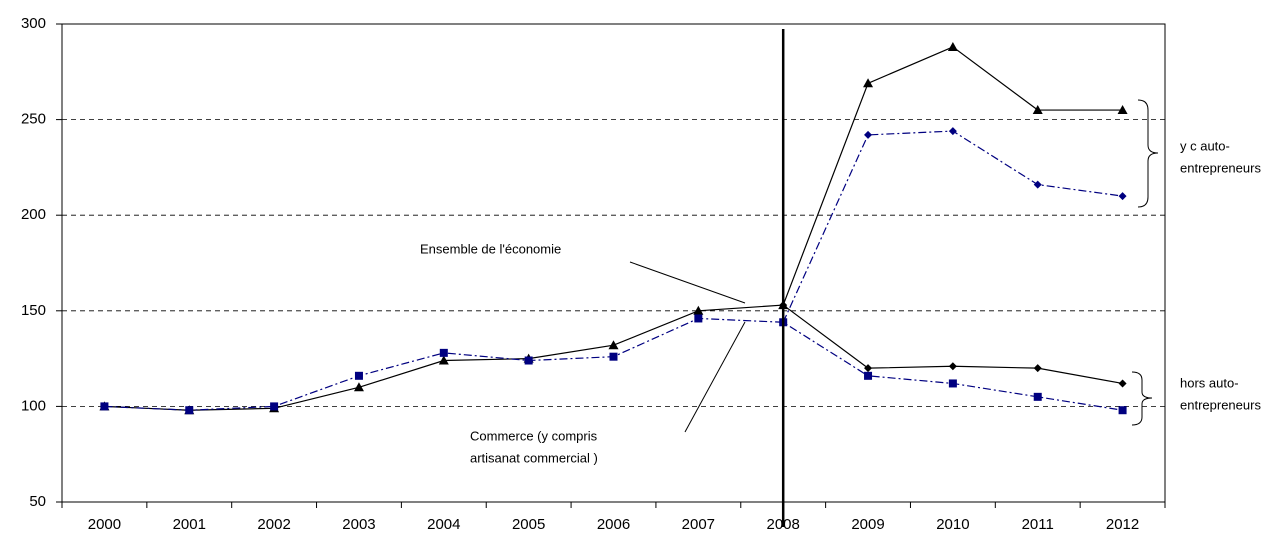 The width and height of the screenshot is (1285, 542). Describe the element at coordinates (33, 405) in the screenshot. I see `y-tick-label: 100` at that location.